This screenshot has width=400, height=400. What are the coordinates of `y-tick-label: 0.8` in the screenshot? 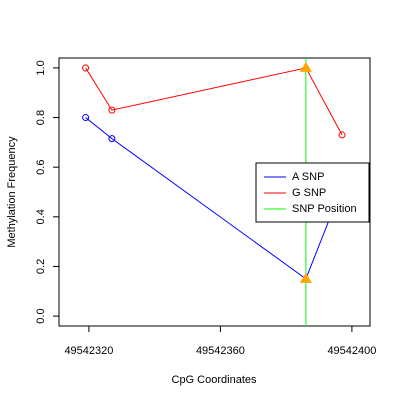 It's located at (41, 117).